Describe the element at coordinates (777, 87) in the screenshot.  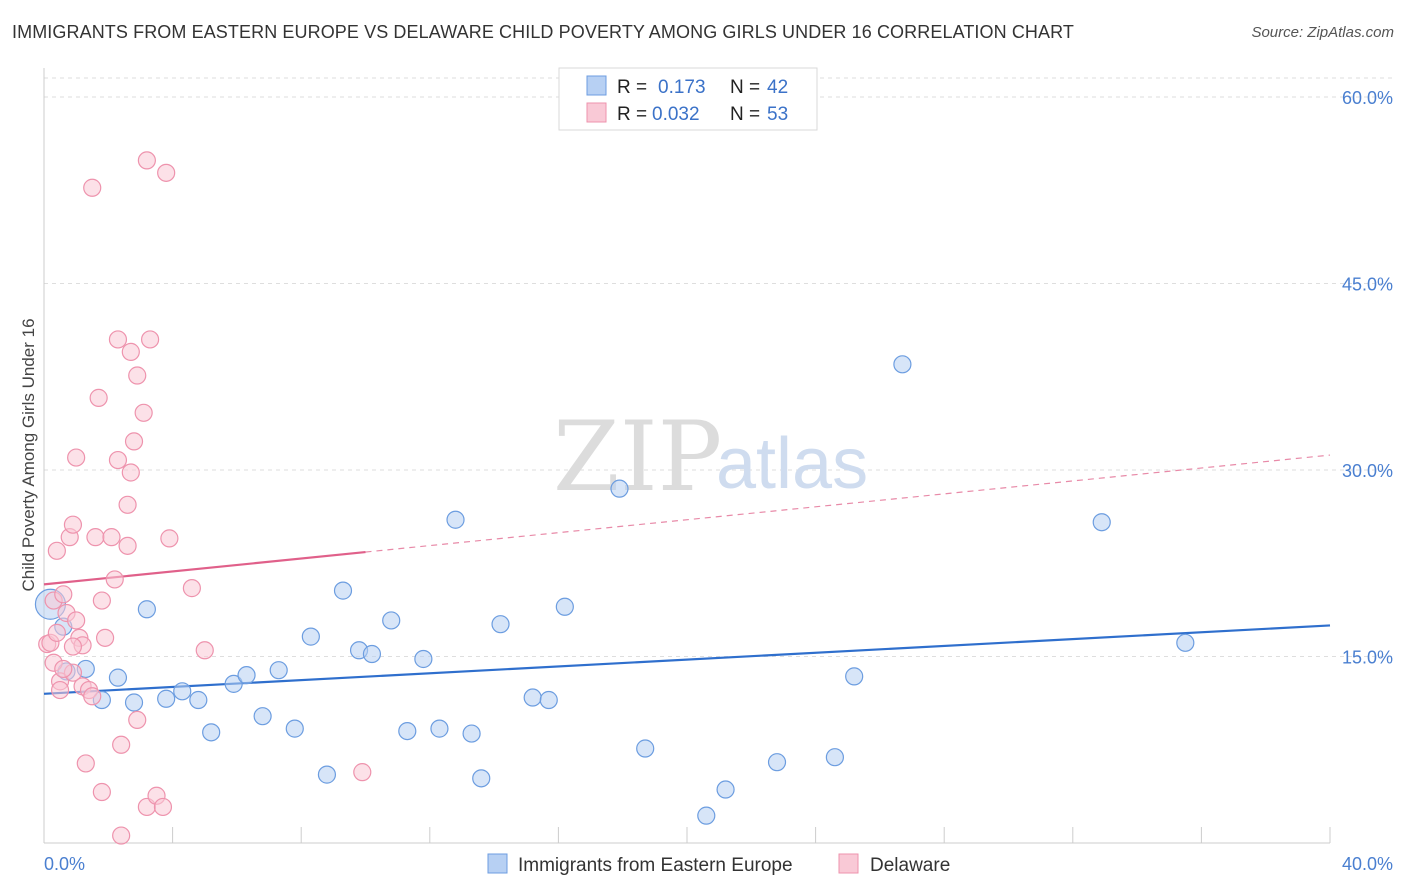
I see `legend-n-value-1: 42` at that location.